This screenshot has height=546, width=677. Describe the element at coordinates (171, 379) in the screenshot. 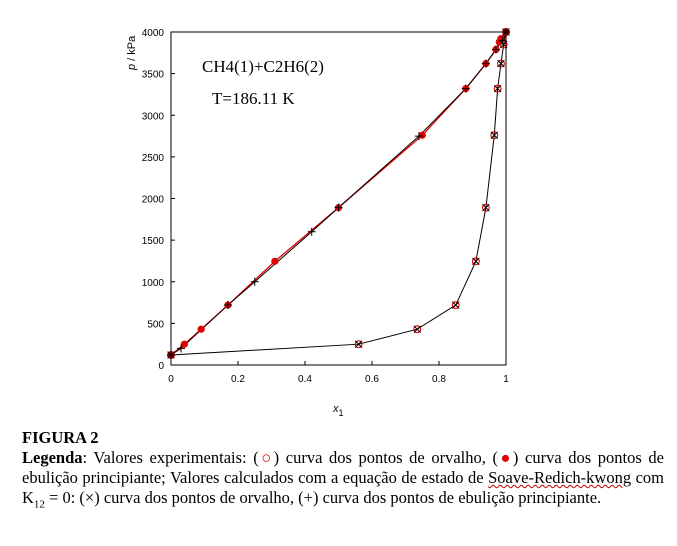

I see `x-tick-label: 0` at that location.